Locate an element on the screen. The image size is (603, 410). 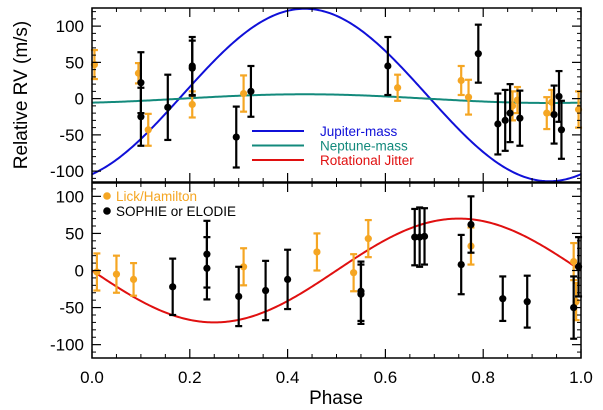
y-axis-title: Relative RV (m/s) is located at coordinates (21, 95).